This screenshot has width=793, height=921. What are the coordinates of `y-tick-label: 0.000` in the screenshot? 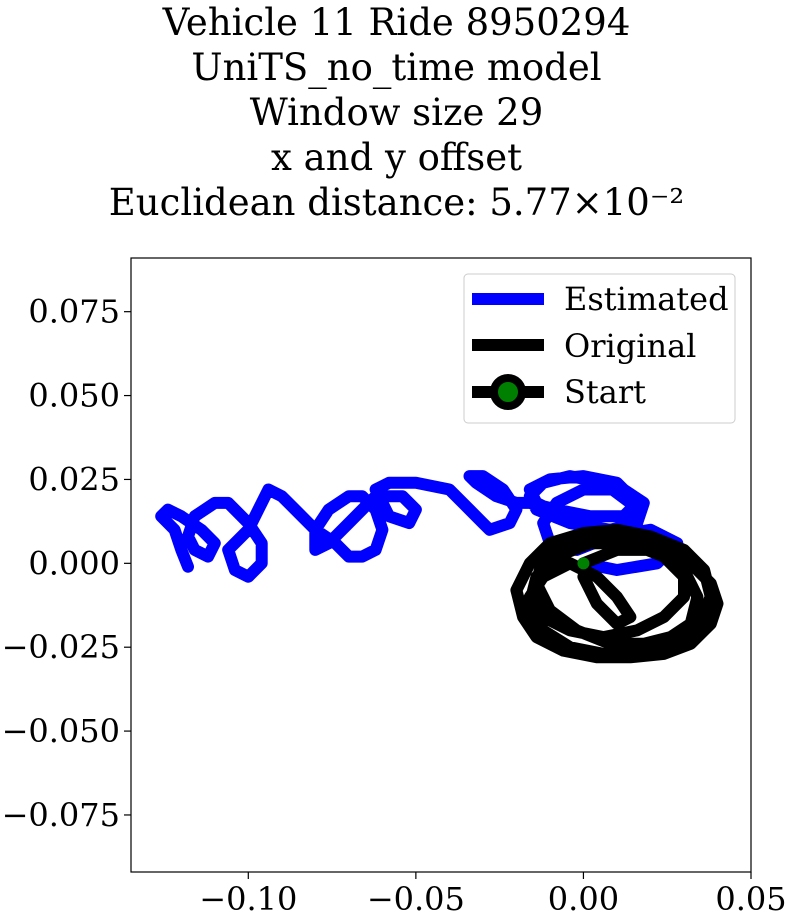 It's located at (74, 563).